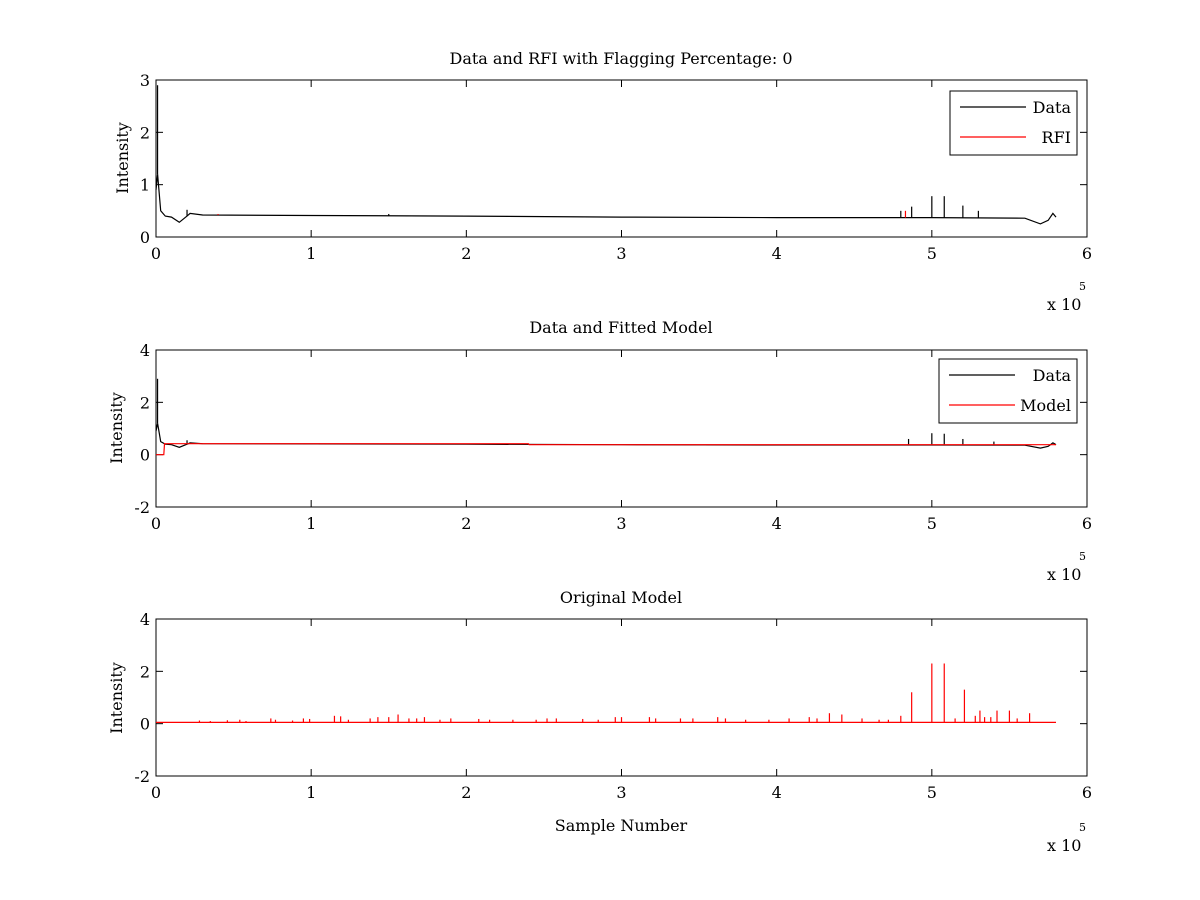 The width and height of the screenshot is (1200, 900). Describe the element at coordinates (145, 185) in the screenshot. I see `y-tick-label: 1` at that location.